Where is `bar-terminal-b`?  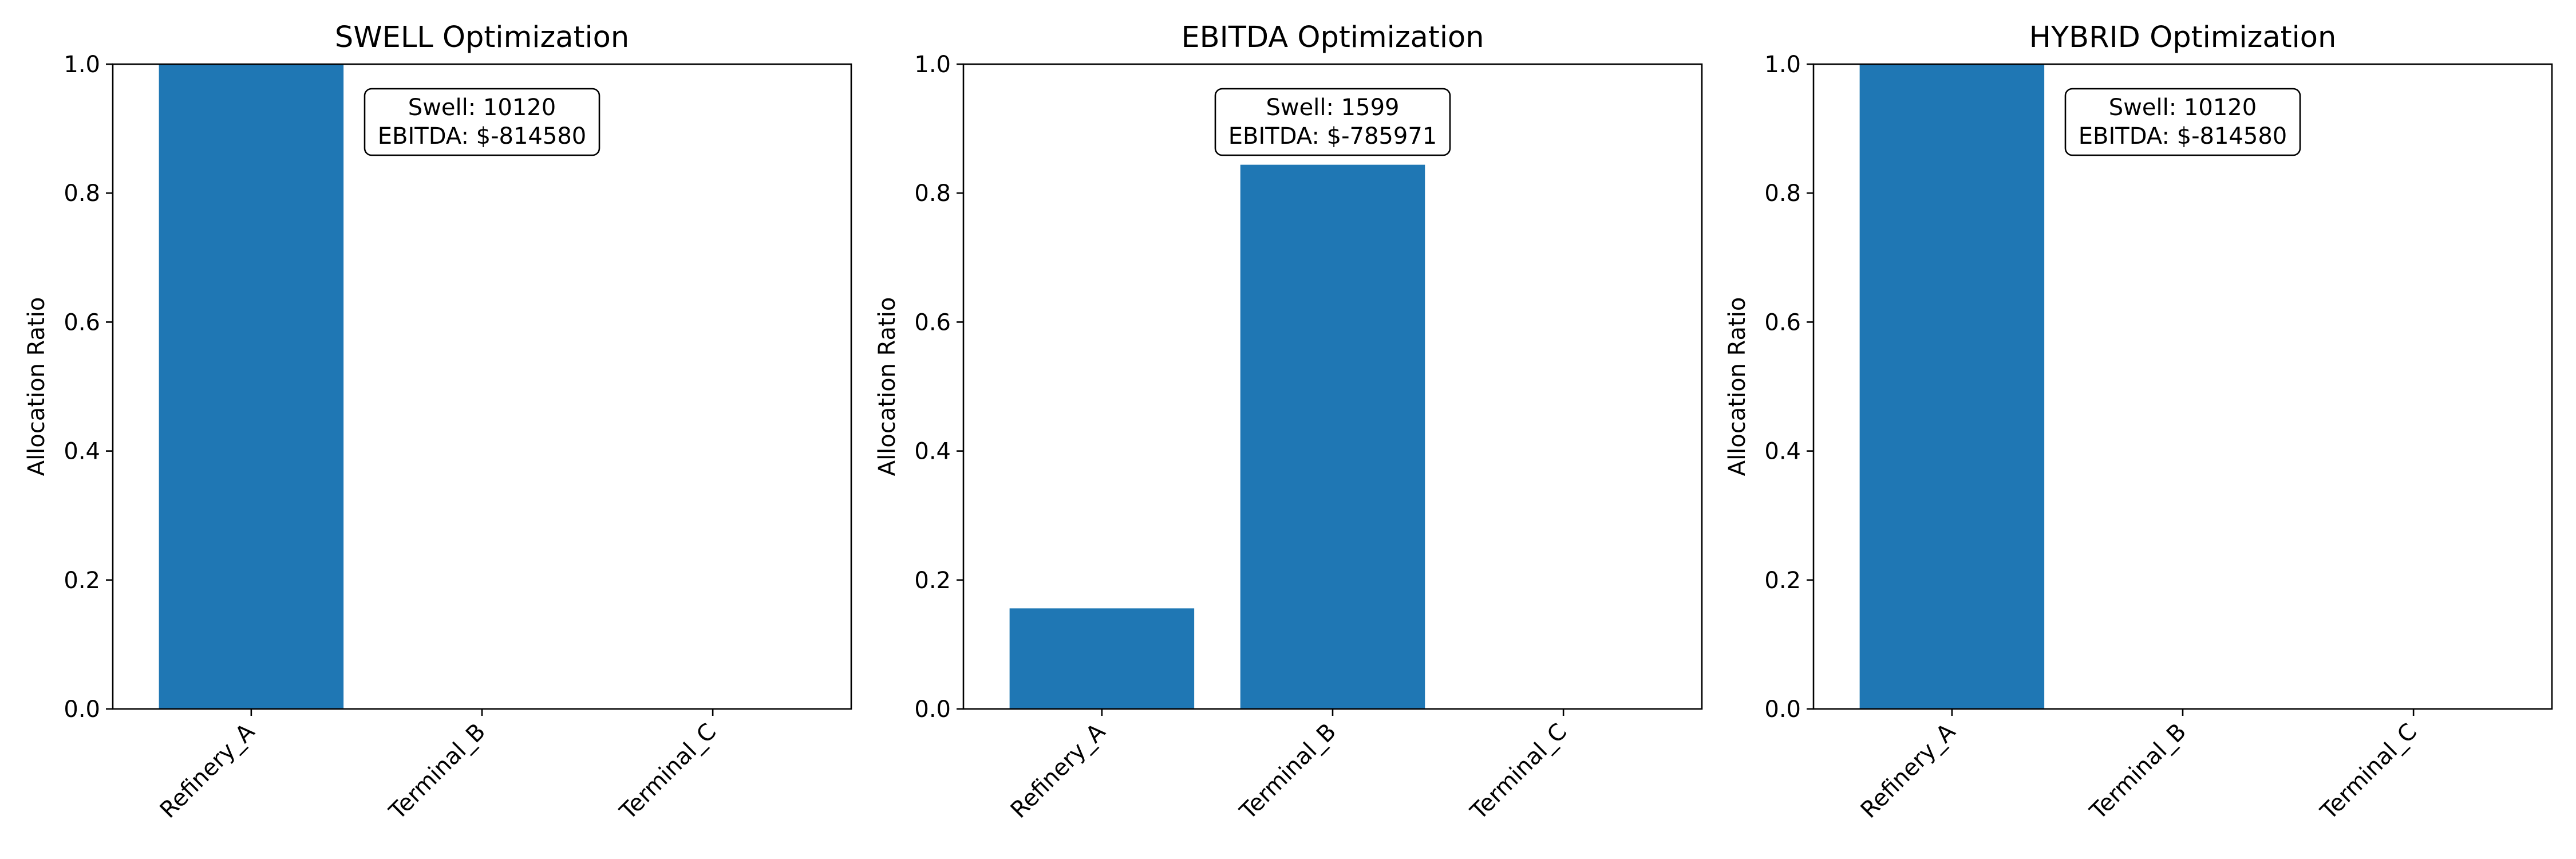
bar-terminal-b is located at coordinates (1332, 436).